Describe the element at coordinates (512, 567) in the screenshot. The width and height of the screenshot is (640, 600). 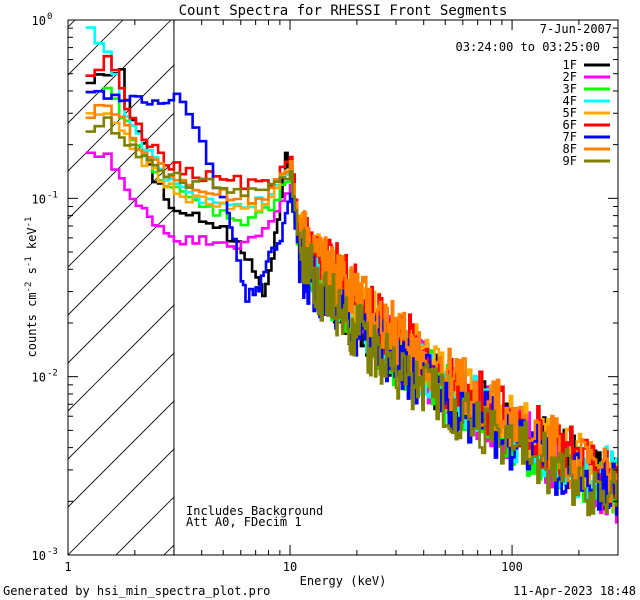
I see `x-tick-label: 100` at that location.